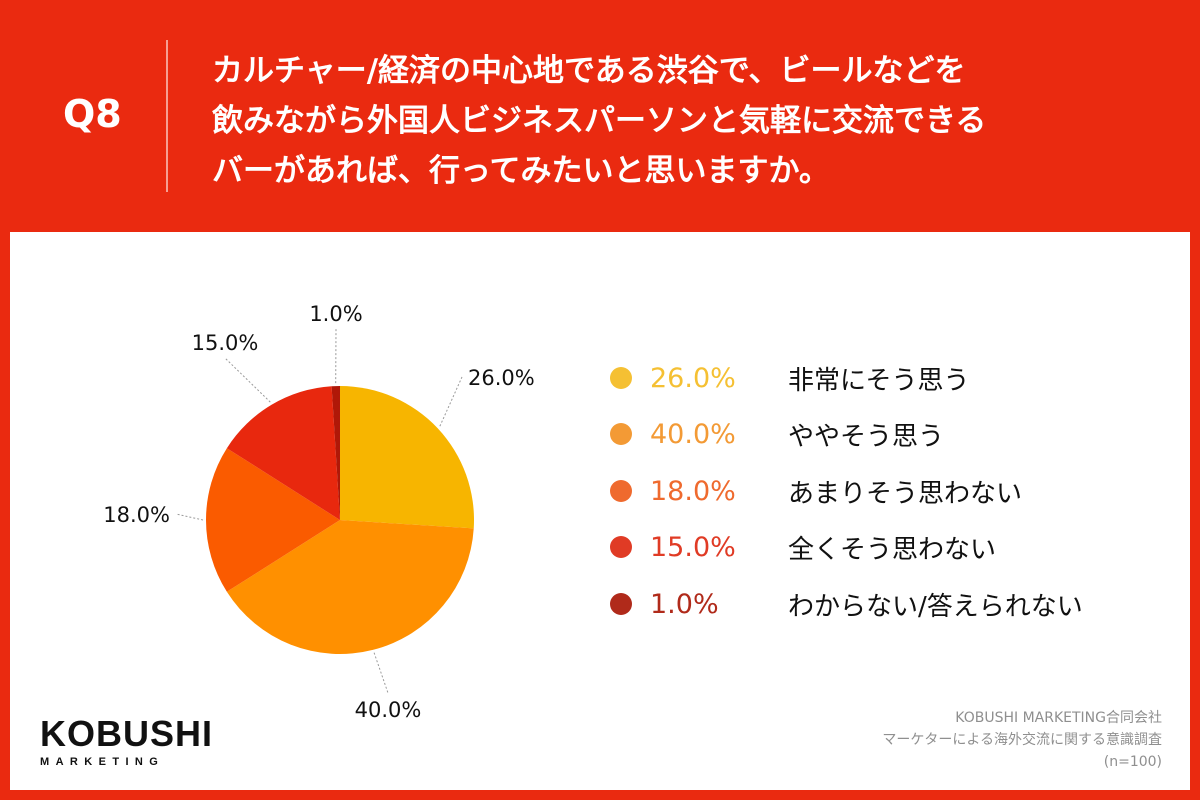  I want to click on credit-line: マーケターによる海外交流に関する意識調査, so click(1022, 740).